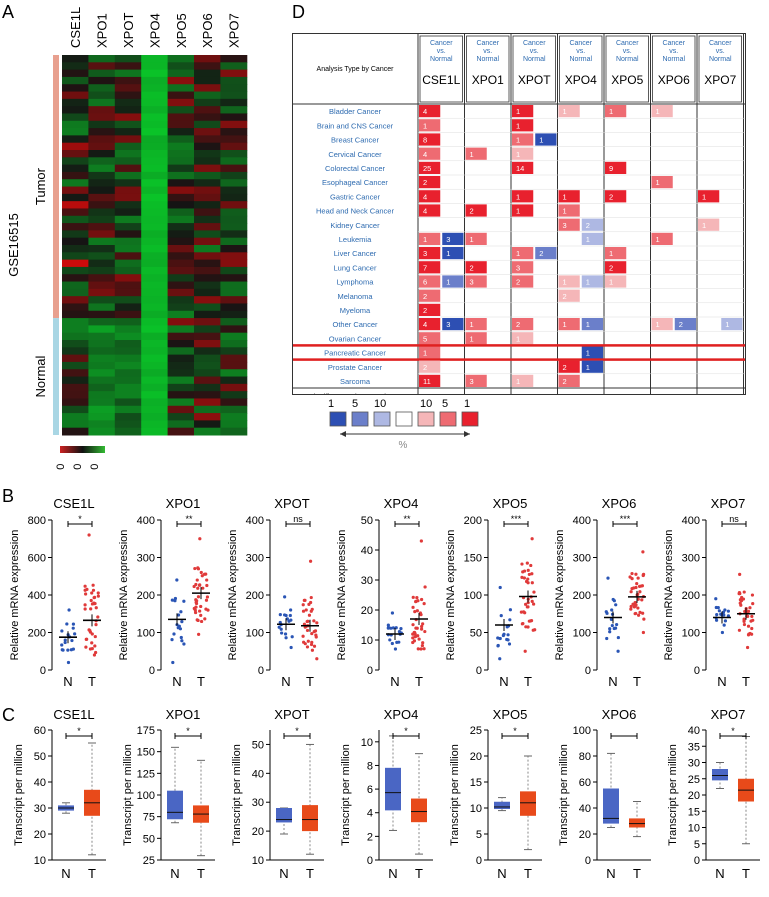 The image size is (769, 897). What do you see at coordinates (673, 59) in the screenshot?
I see `col-sub-label: Normal` at bounding box center [673, 59].